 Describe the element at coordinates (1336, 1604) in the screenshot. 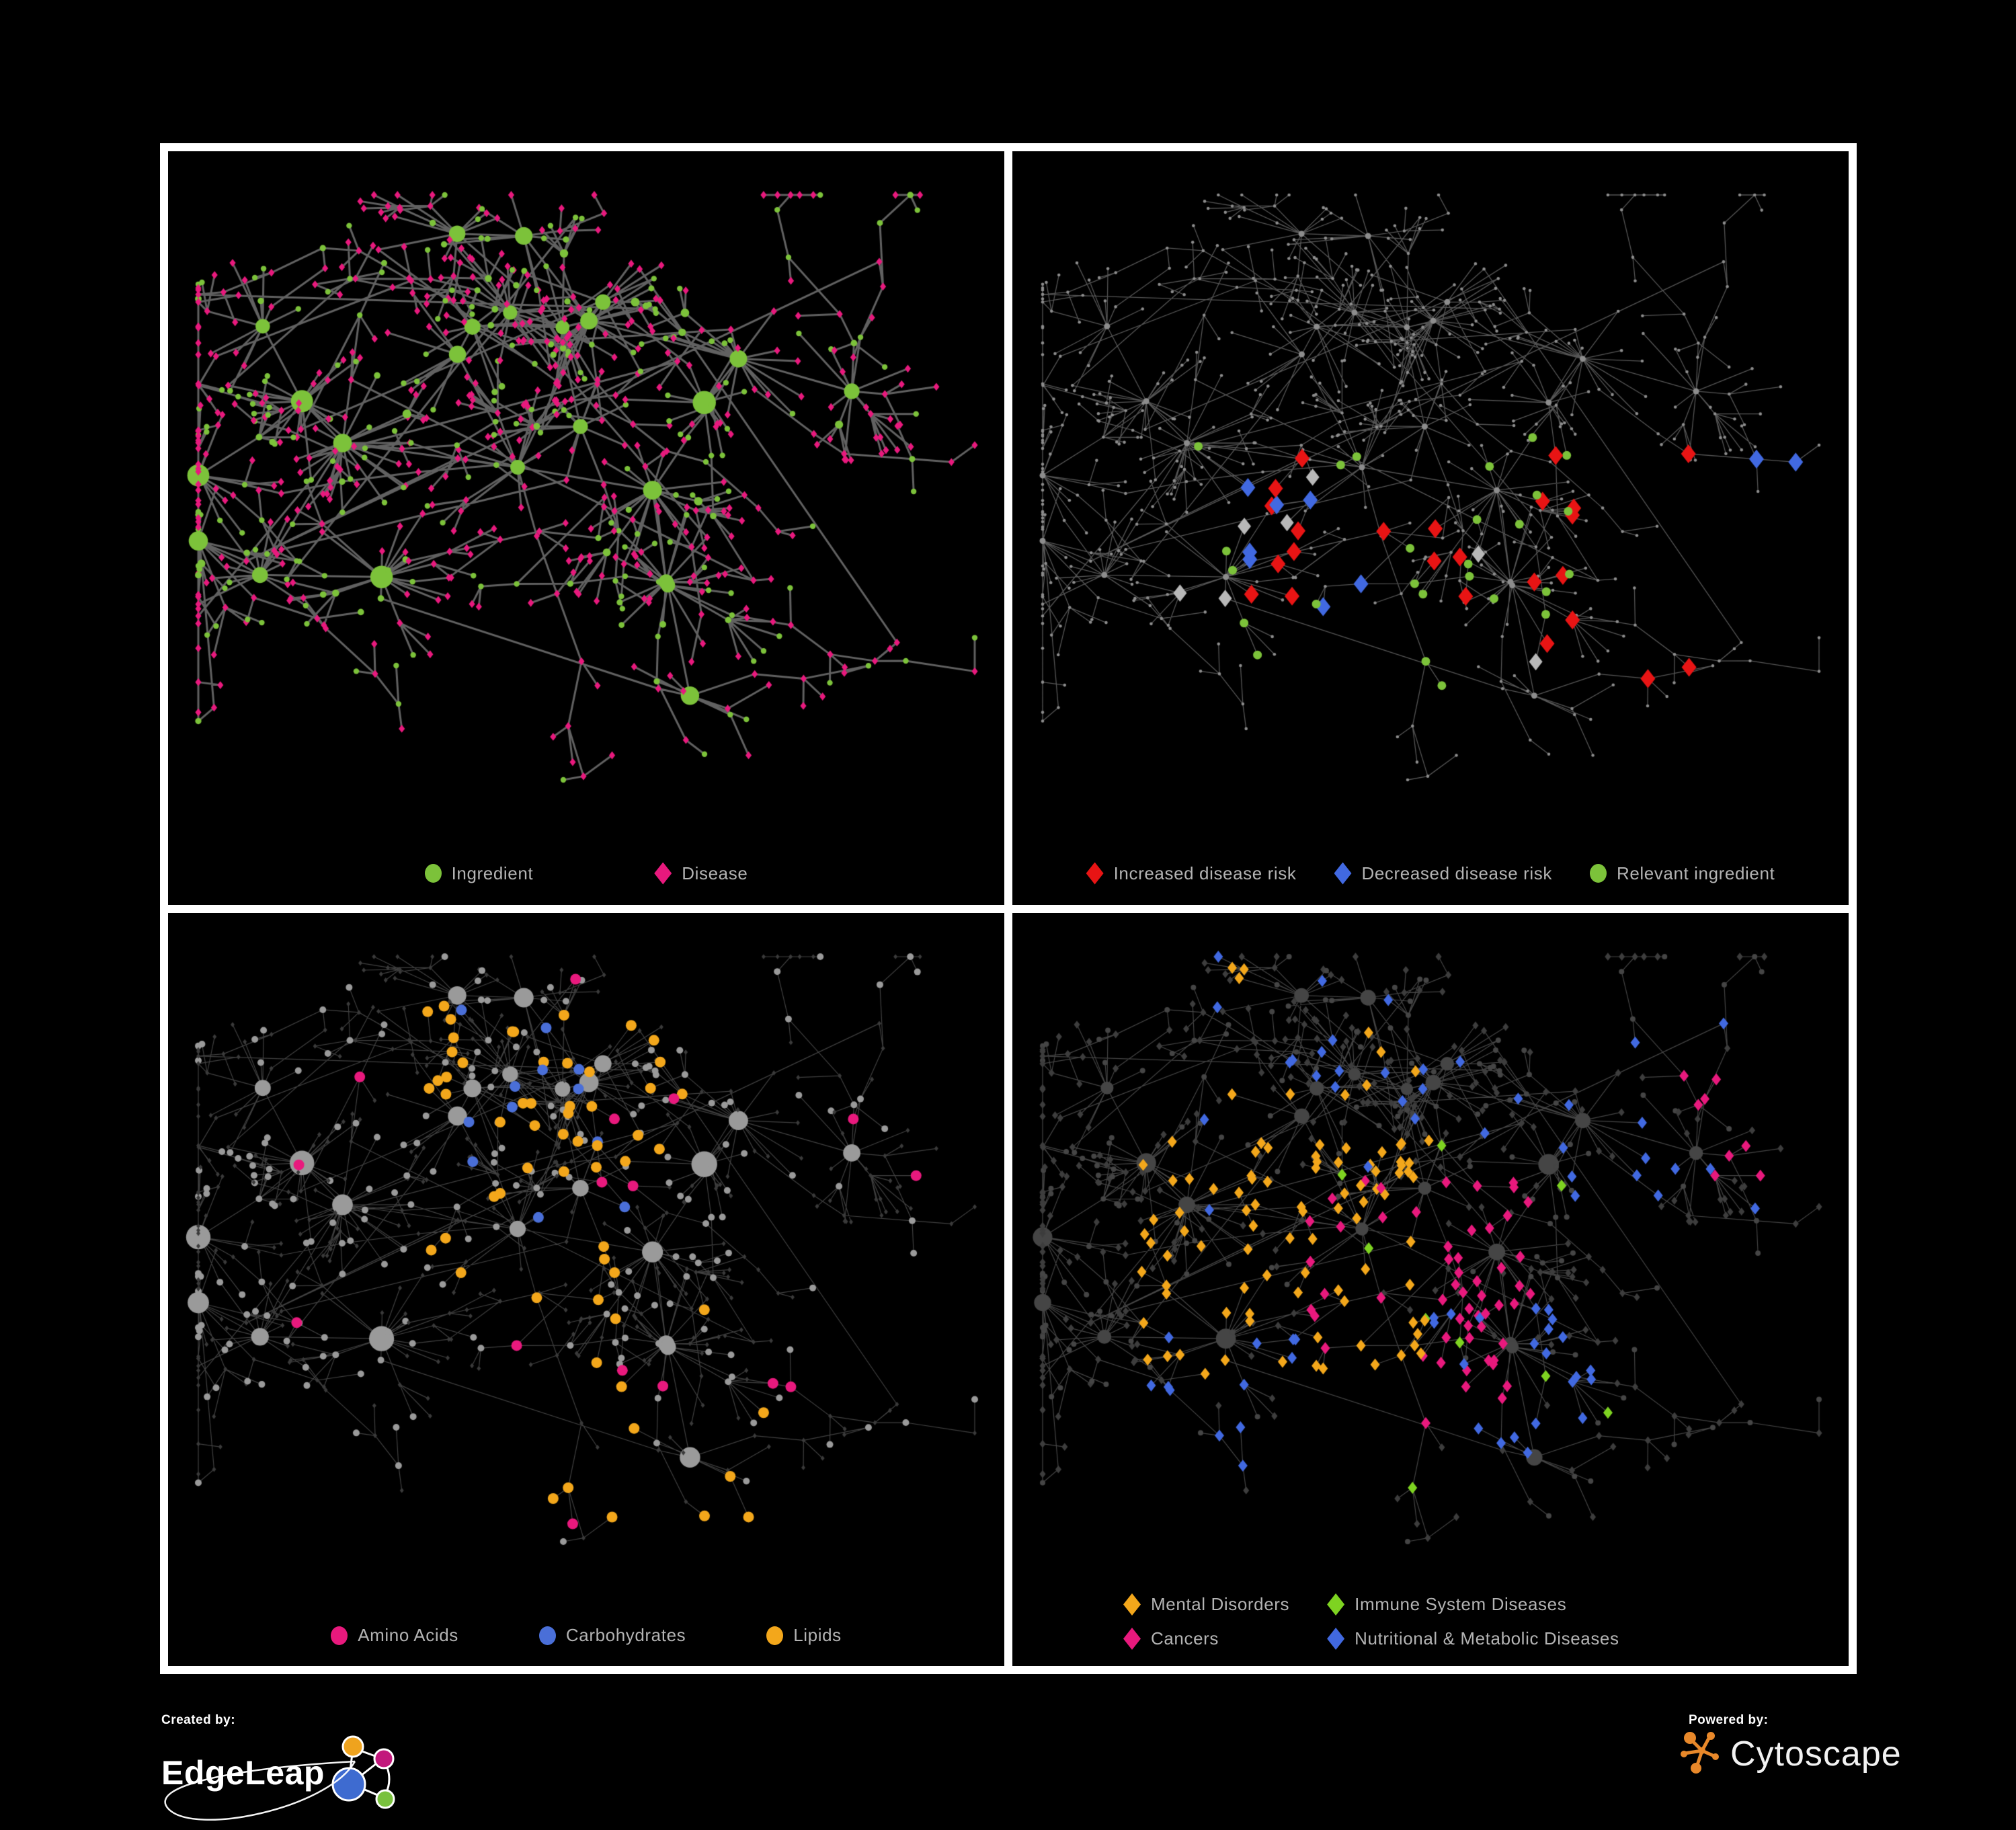

I see `immune-system-diseases-legend-marker-diamond-icon` at that location.